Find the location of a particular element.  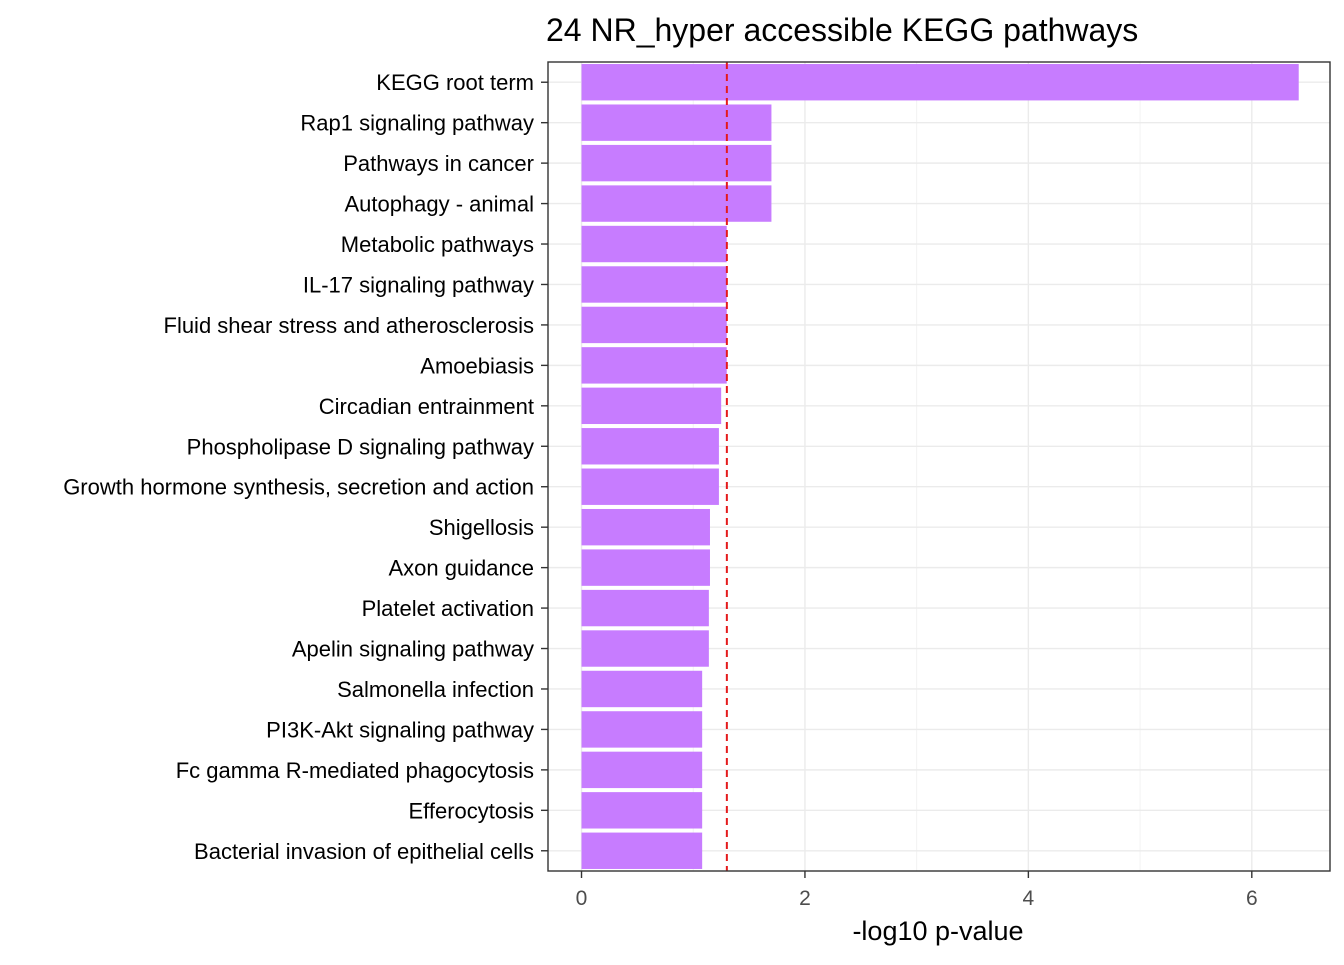

x-tick-label: 2 is located at coordinates (805, 898).